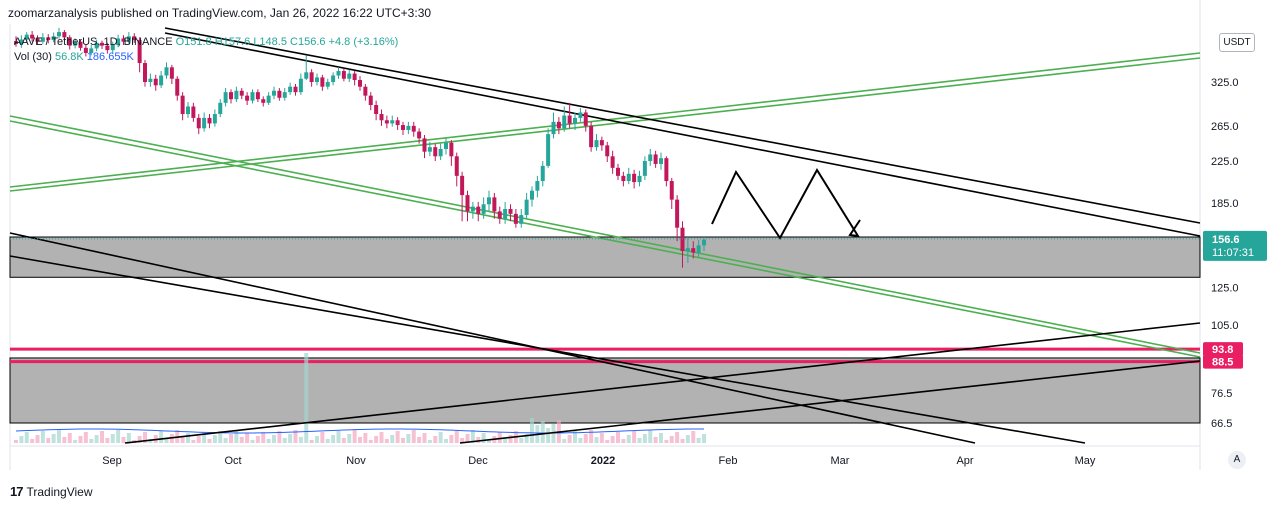 This screenshot has height=509, width=1280. What do you see at coordinates (1237, 42) in the screenshot?
I see `currency-button: USDT` at bounding box center [1237, 42].